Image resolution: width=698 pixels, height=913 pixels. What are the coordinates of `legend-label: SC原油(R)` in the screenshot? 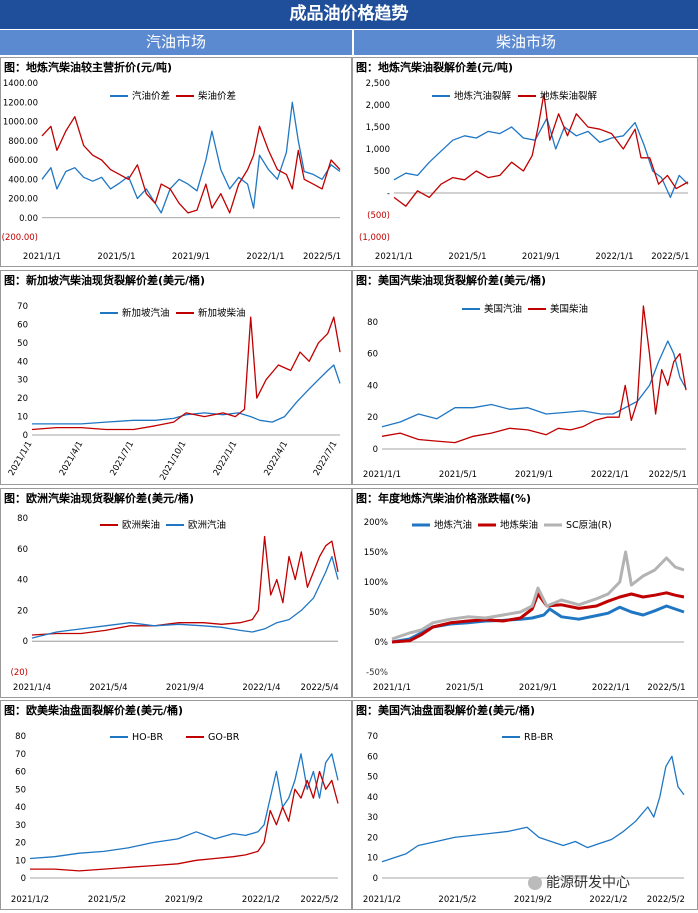 It's located at (589, 525).